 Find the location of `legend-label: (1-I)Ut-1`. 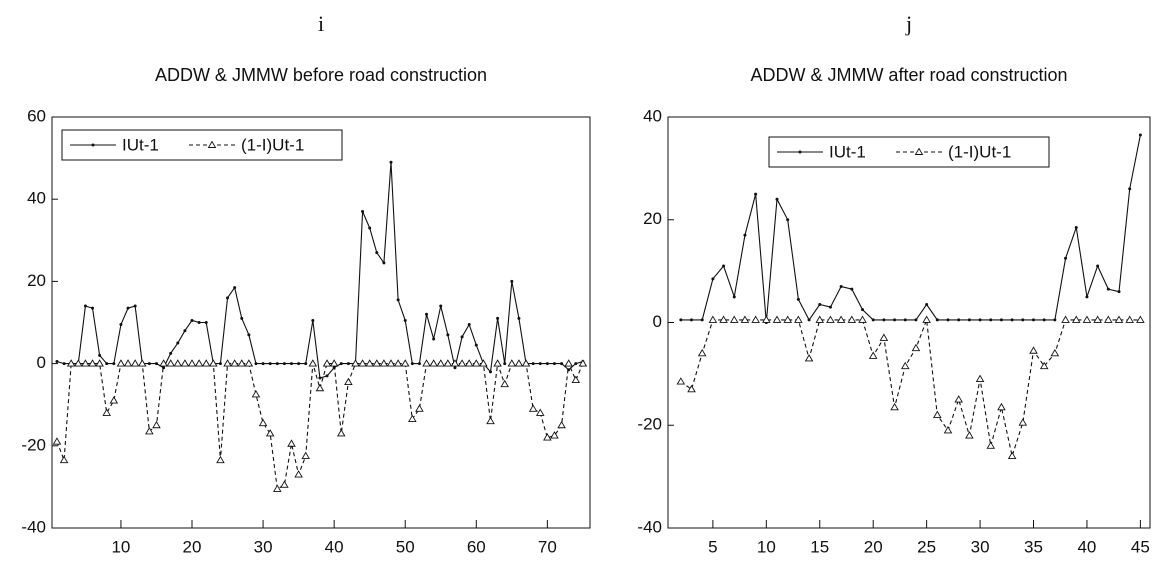

legend-label: (1-I)Ut-1 is located at coordinates (272, 144).